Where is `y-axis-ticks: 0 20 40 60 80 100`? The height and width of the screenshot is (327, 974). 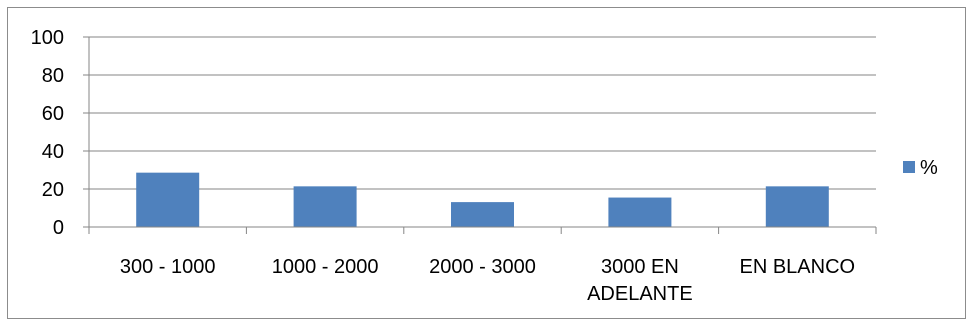
y-axis-ticks: 0 20 40 60 80 100 is located at coordinates (47, 133).